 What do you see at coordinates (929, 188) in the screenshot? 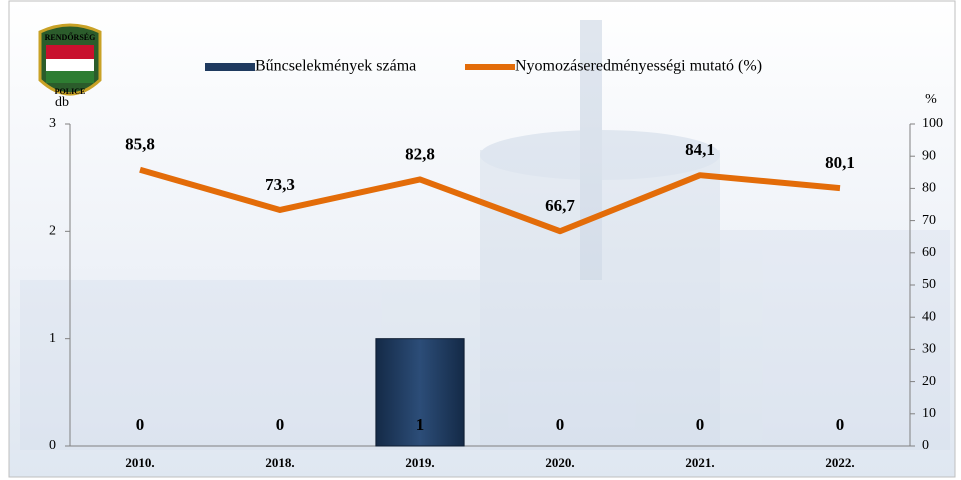
I see `y2-tick-label: 80` at bounding box center [929, 188].